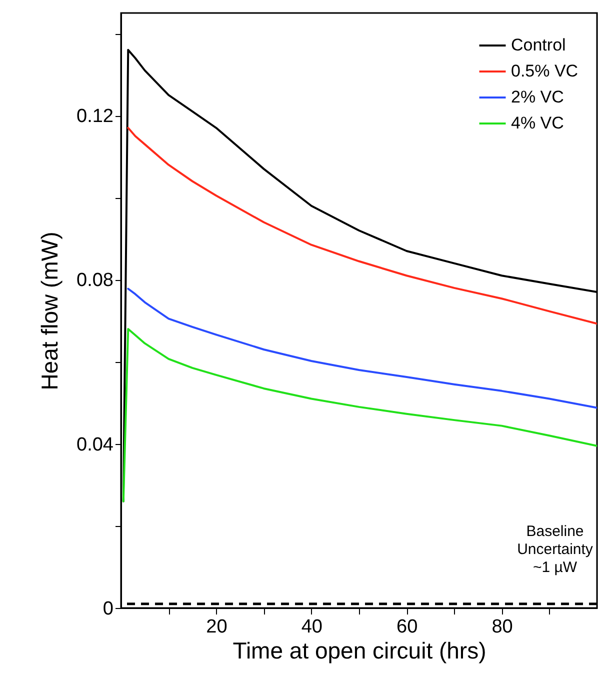 This screenshot has width=598, height=683. I want to click on x-axis-title: Time at open circuit (hrs), so click(359, 651).